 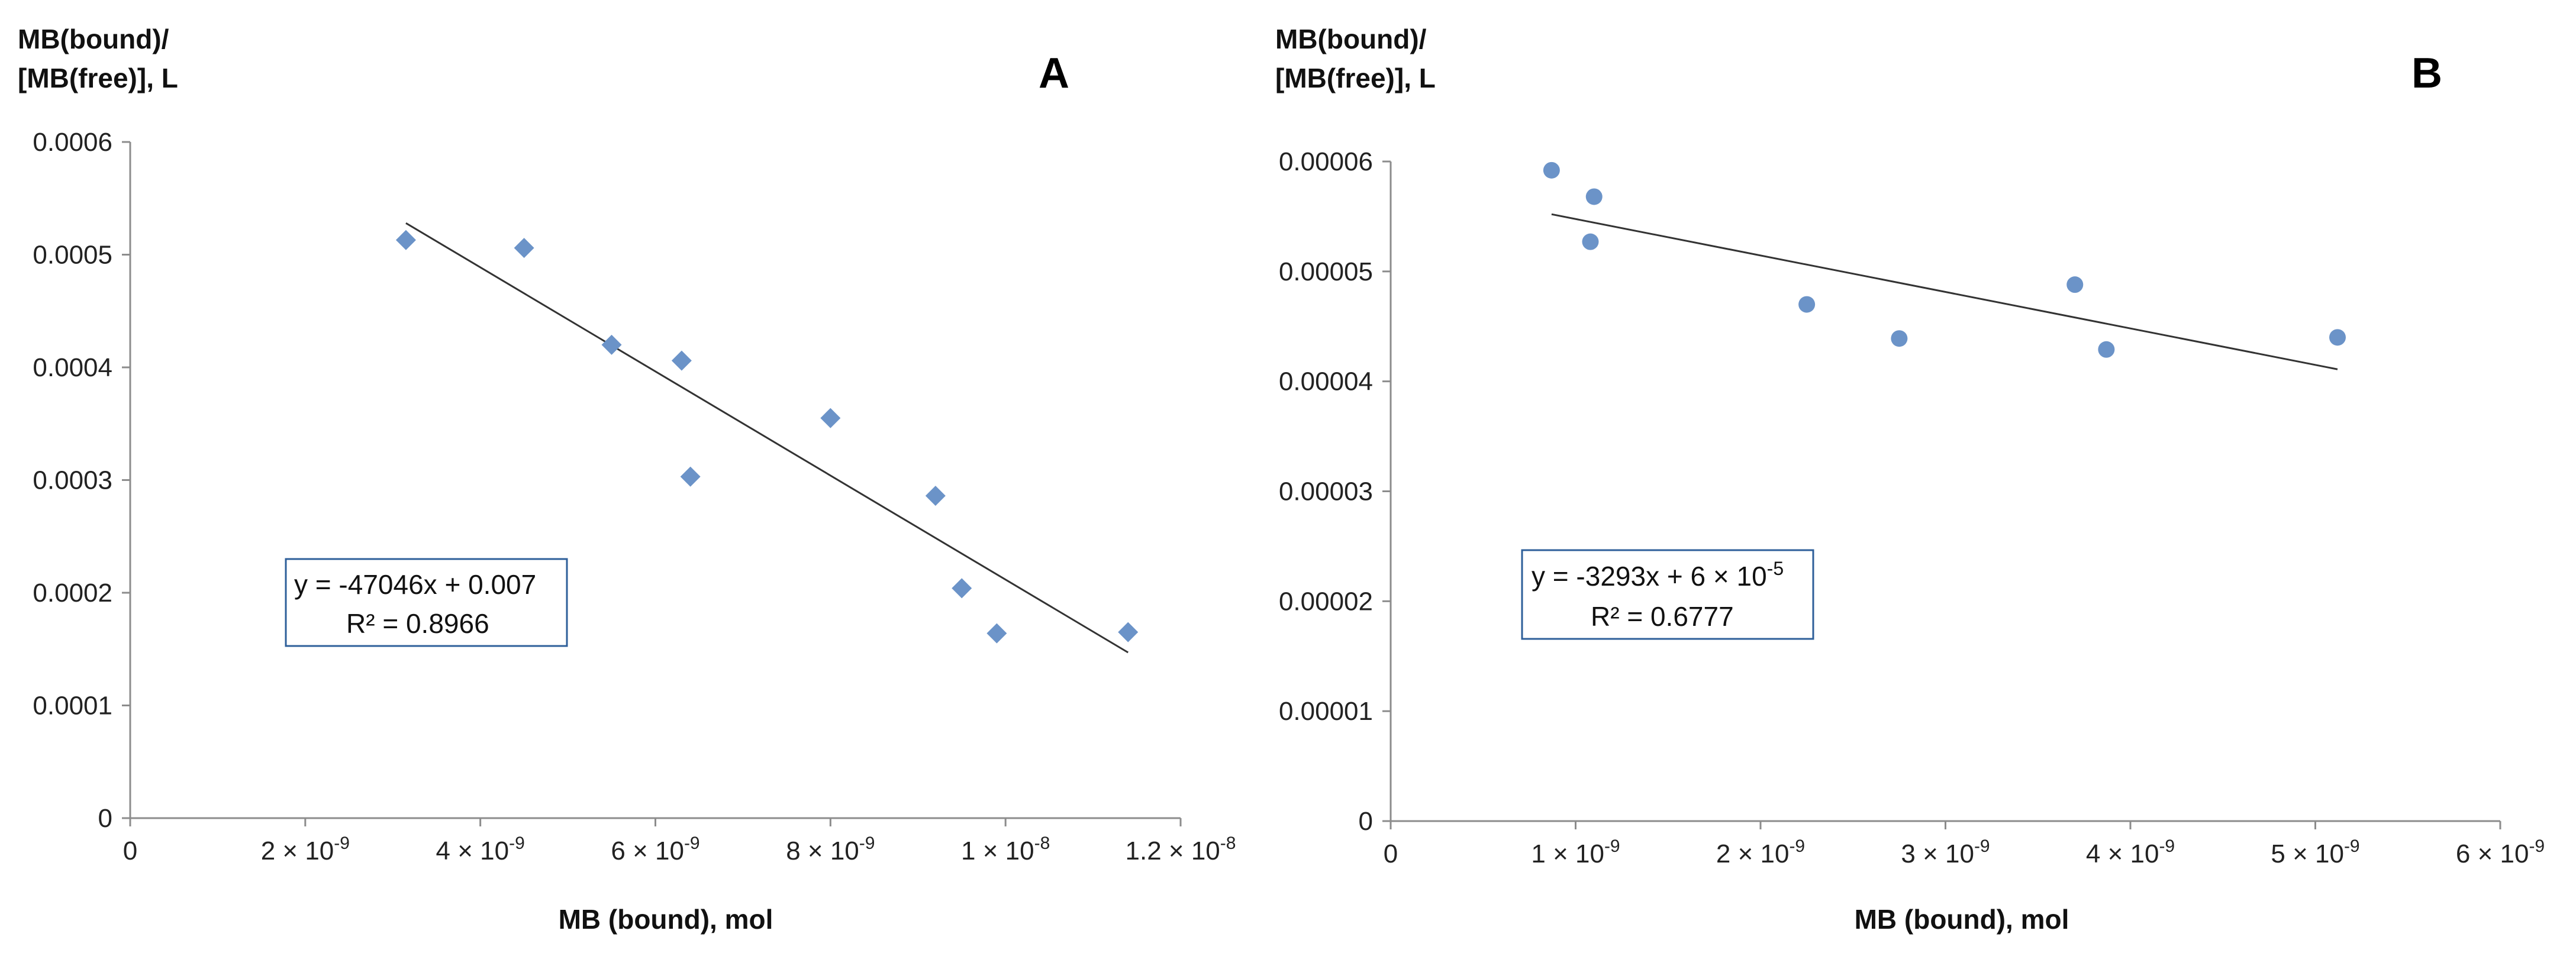 I want to click on panel-b-y-tick-label: 0.00002, so click(x=1326, y=601).